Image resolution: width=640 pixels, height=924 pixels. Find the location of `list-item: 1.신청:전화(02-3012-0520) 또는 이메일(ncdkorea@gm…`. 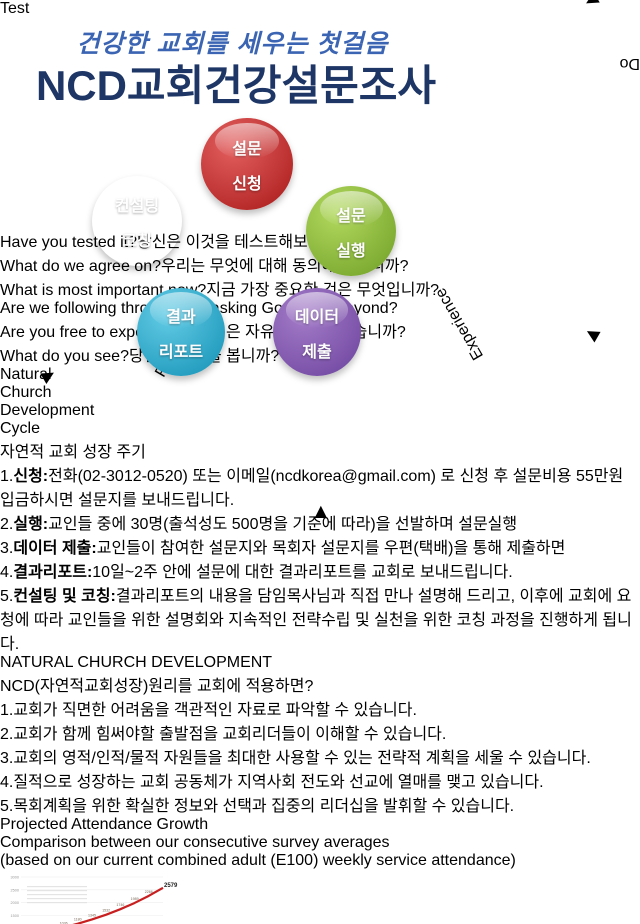

list-item: 1.신청:전화(02-3012-0520) 또는 이메일(ncdkorea@gm… is located at coordinates (312, 488).